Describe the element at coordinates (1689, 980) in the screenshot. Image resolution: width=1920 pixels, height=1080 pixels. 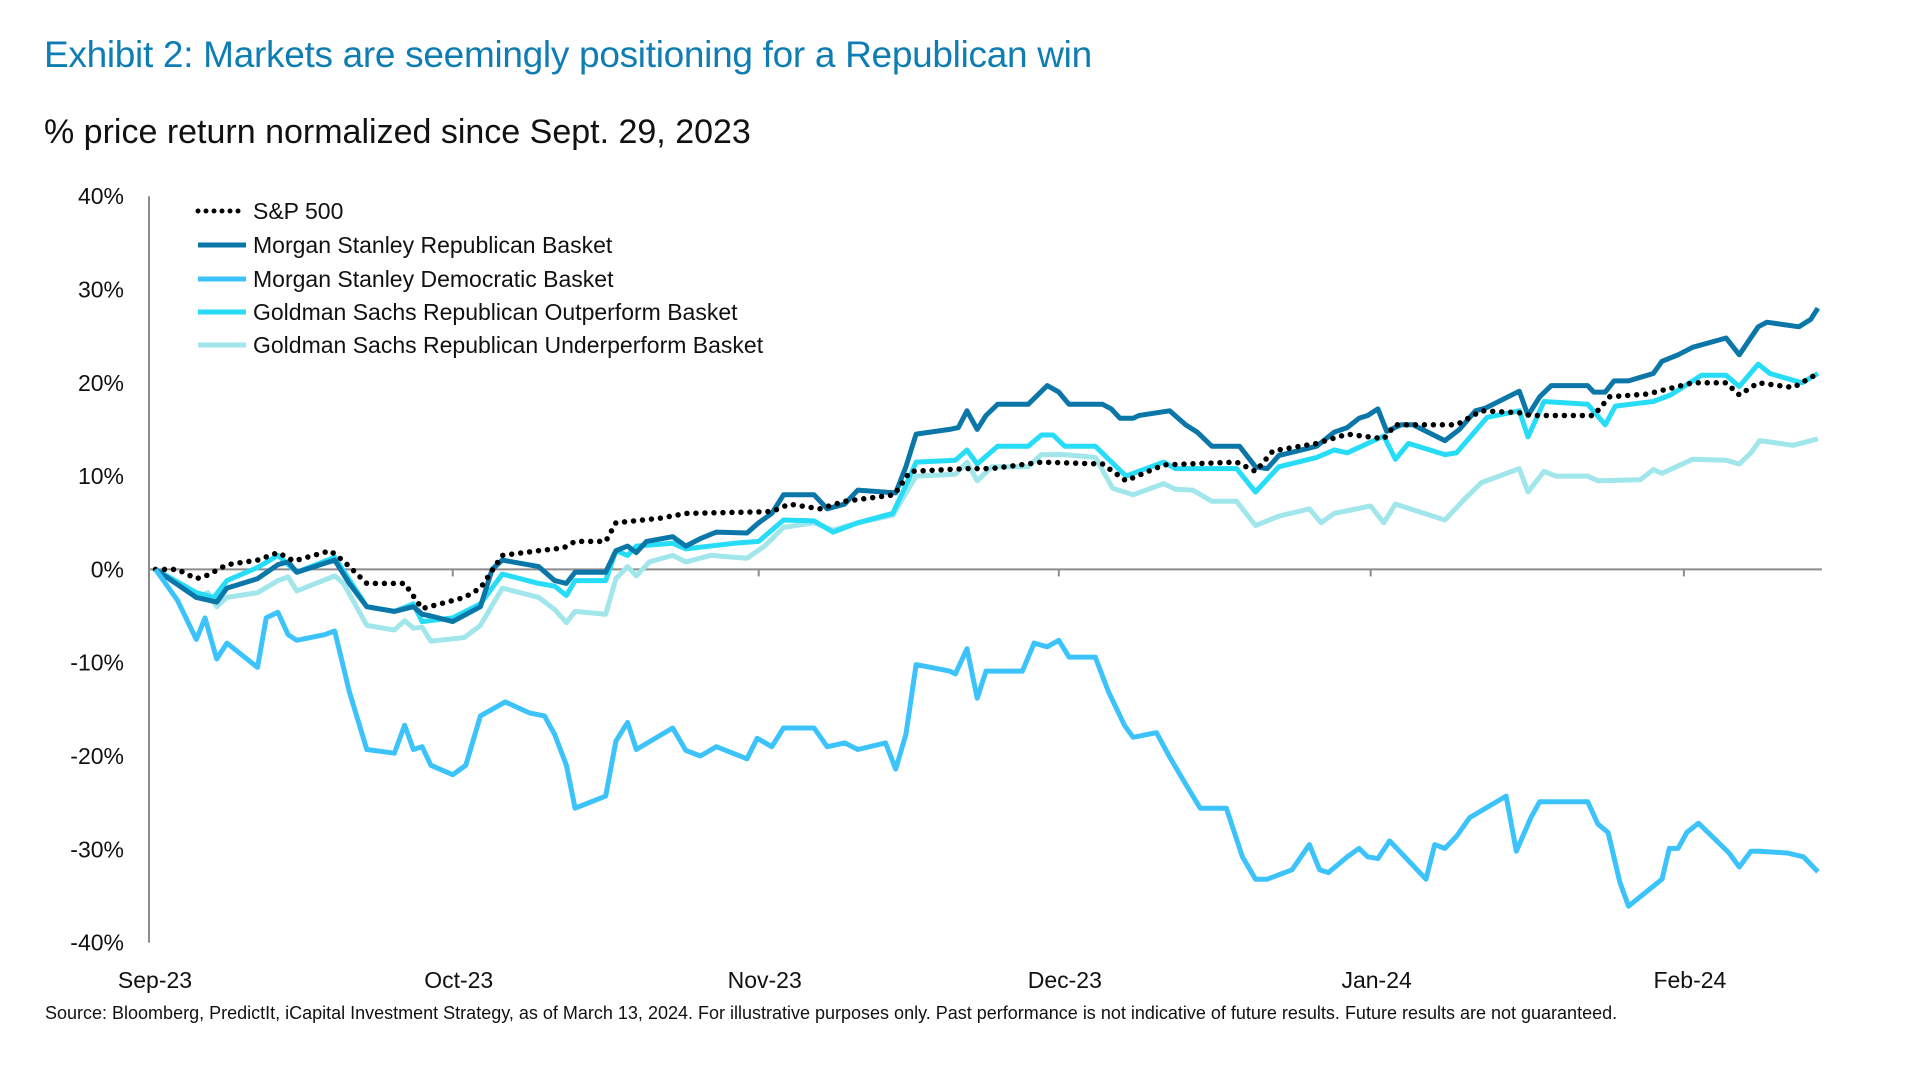
I see `x-tick-label: Feb-24` at that location.